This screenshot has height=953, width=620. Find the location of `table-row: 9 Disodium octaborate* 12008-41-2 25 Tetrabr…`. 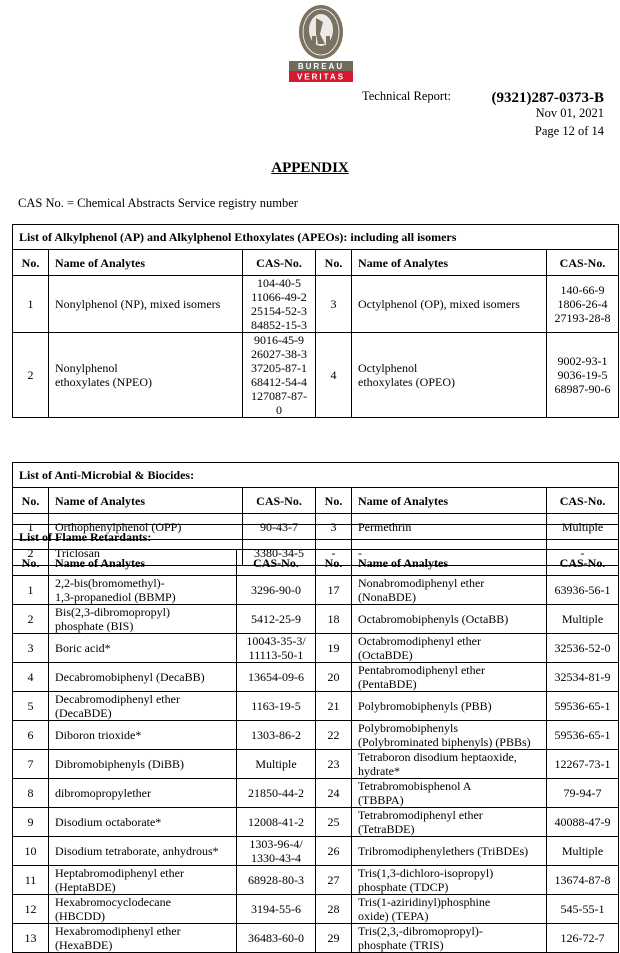

table-row: 9 Disodium octaborate* 12008-41-2 25 Tetrabr… is located at coordinates (315, 822).